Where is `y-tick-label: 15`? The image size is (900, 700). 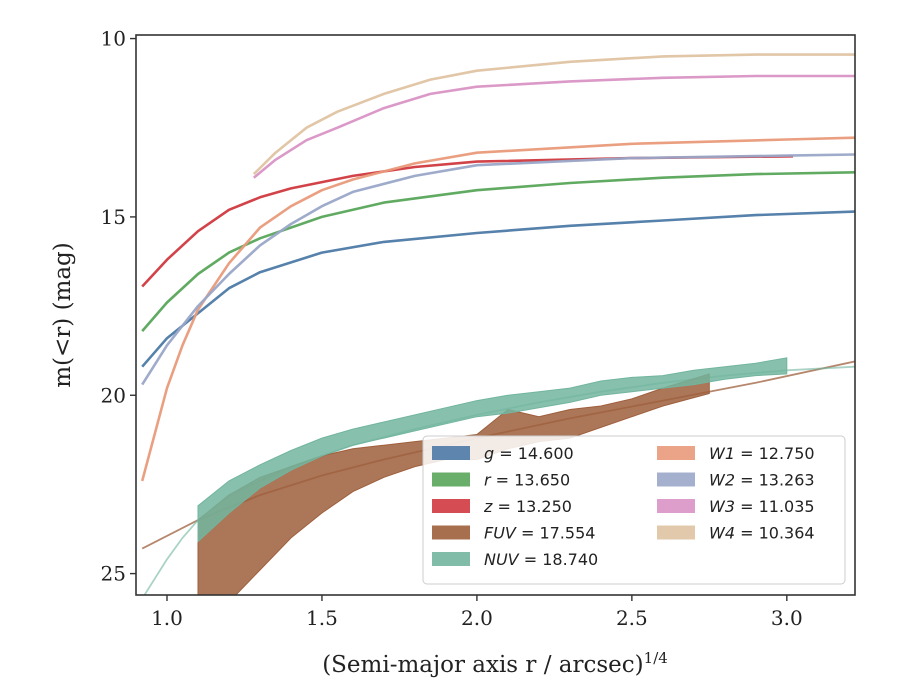 y-tick-label: 15 is located at coordinates (113, 217).